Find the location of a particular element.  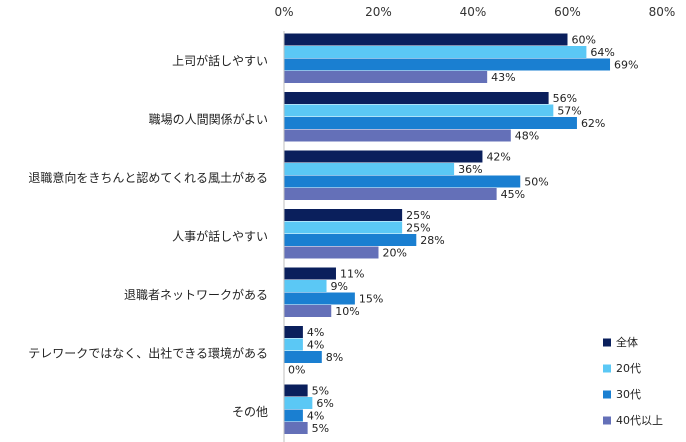

data-label: 50% is located at coordinates (536, 181).